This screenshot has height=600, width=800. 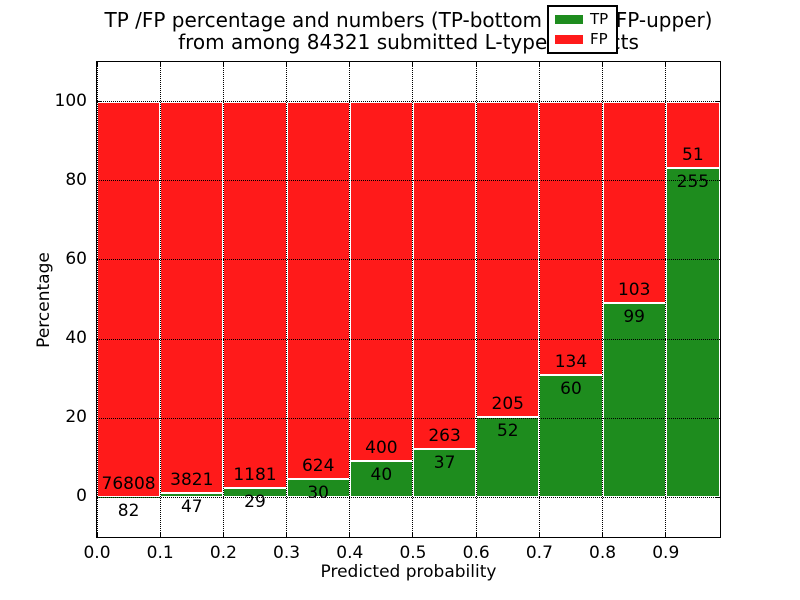 I want to click on tp-value-label: 47, so click(x=191, y=506).